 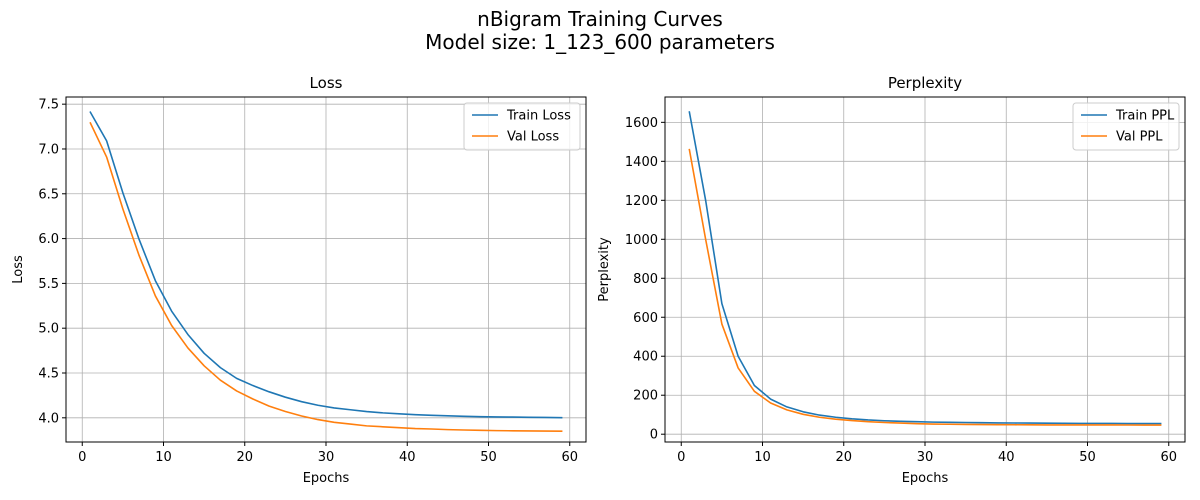 What do you see at coordinates (641, 123) in the screenshot?
I see `perplexity-ytick-label: 1600` at bounding box center [641, 123].